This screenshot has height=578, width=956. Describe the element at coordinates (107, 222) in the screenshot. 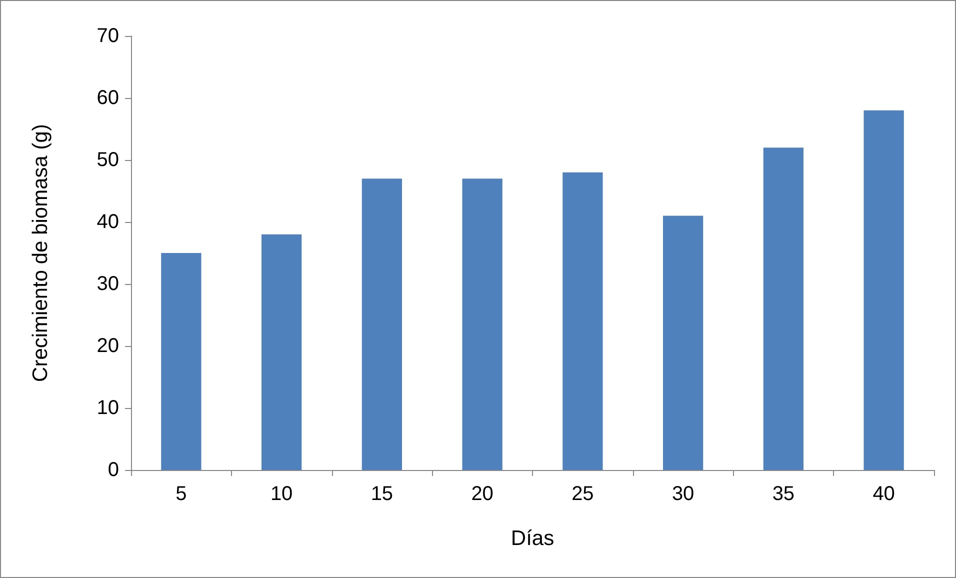

I see `y-tick-label: 40` at that location.